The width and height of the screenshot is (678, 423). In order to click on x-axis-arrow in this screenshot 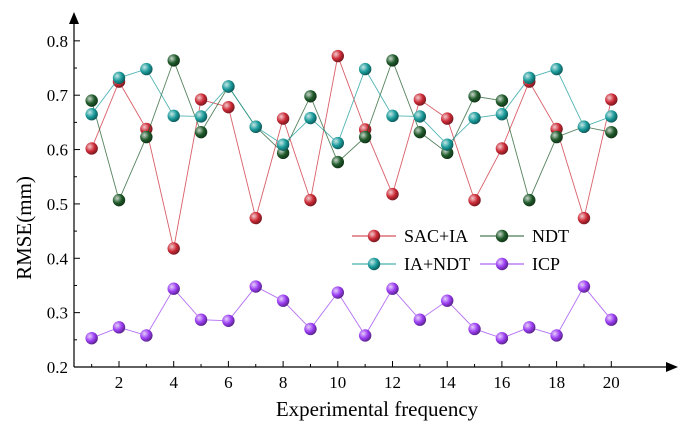, I will do `click(672, 367)`.